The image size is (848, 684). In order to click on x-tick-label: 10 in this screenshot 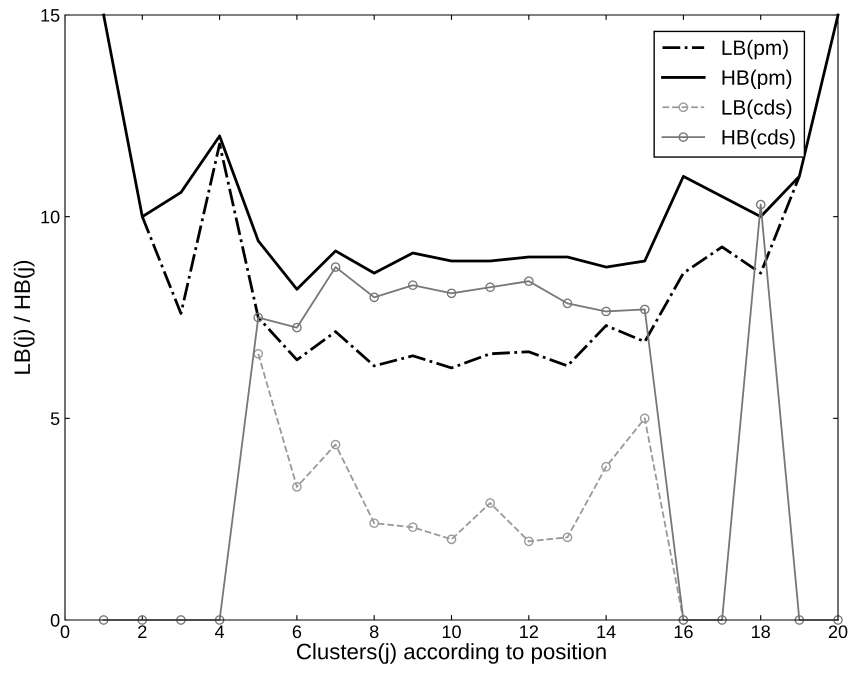, I will do `click(451, 631)`.